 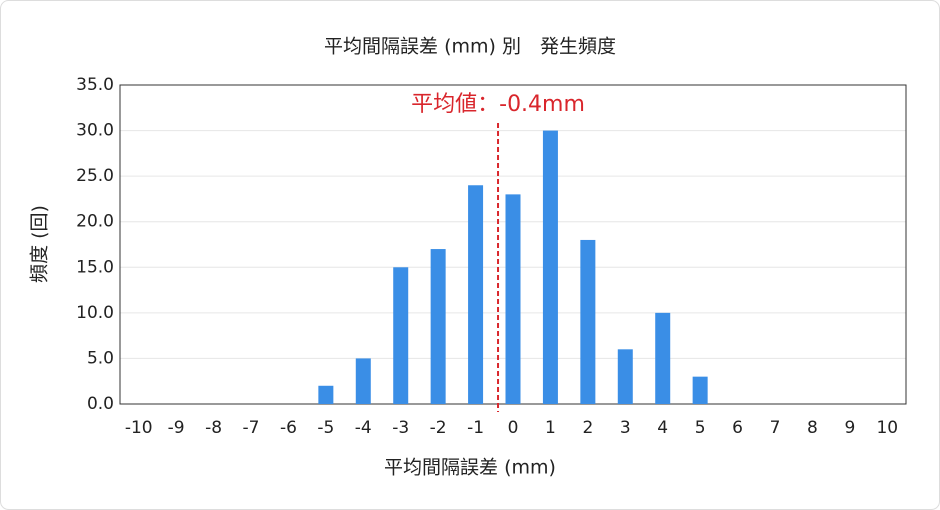 What do you see at coordinates (95, 313) in the screenshot?
I see `y-tick-label: 10.0` at bounding box center [95, 313].